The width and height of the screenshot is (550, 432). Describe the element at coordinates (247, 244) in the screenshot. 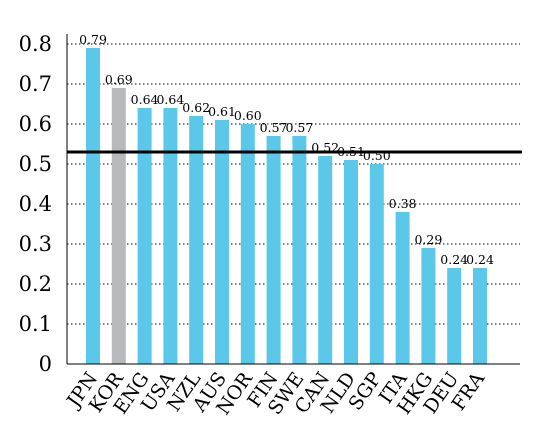

I see `bar-nor` at that location.